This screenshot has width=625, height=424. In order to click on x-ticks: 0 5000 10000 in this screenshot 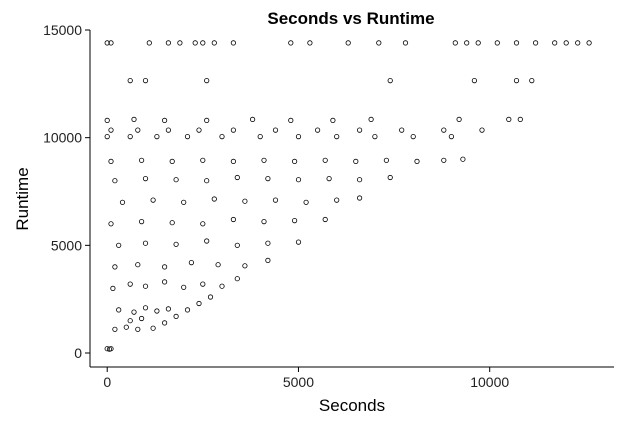, I will do `click(306, 378)`.